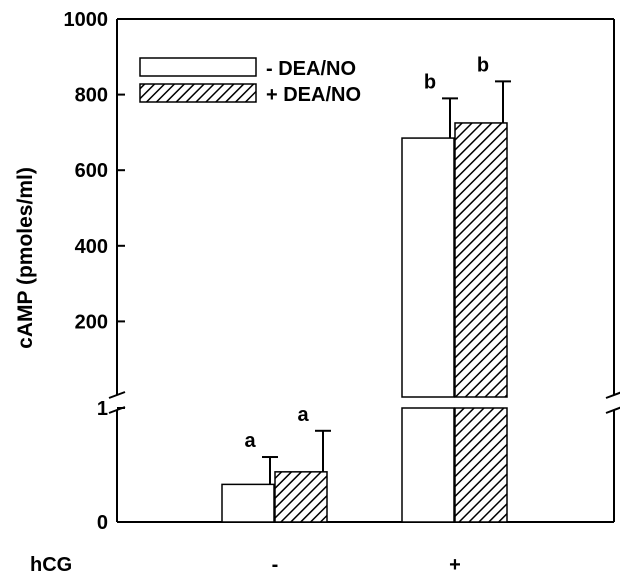 The height and width of the screenshot is (576, 620). Describe the element at coordinates (275, 565) in the screenshot. I see `x-category-label: -` at that location.